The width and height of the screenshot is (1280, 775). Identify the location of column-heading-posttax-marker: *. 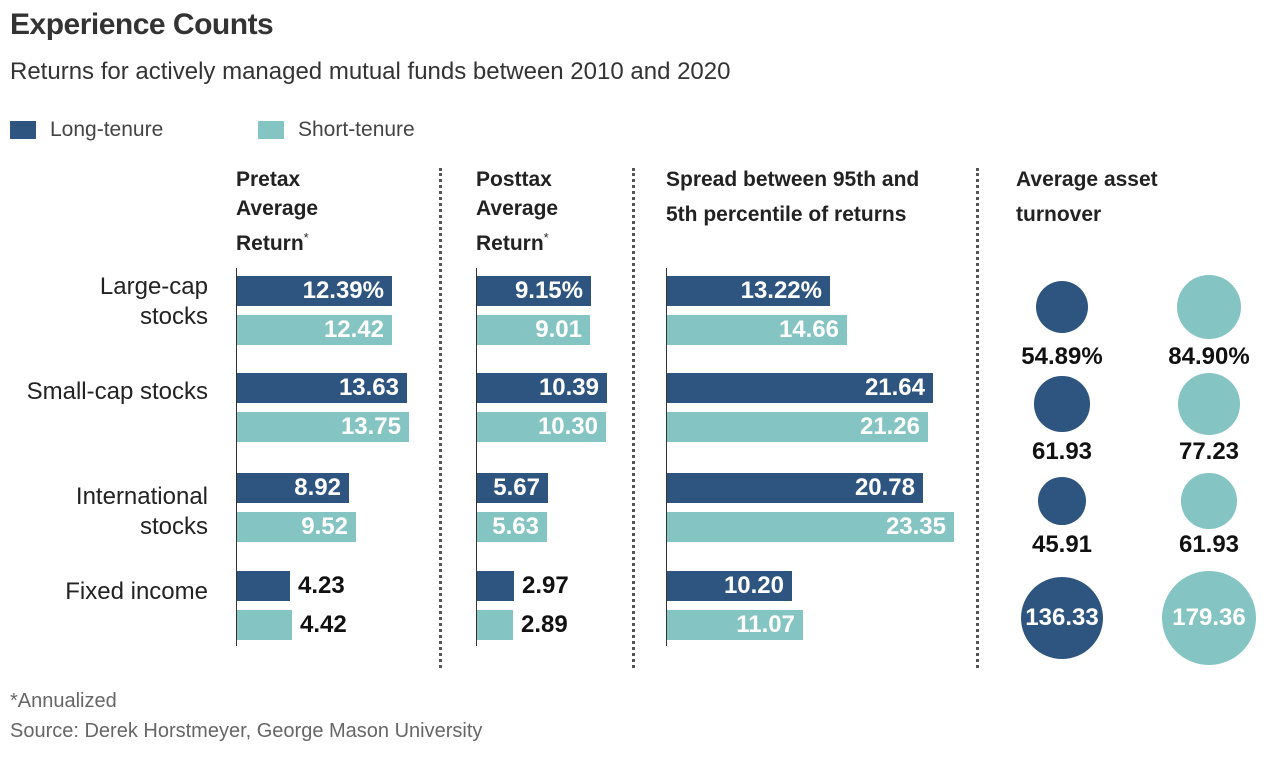
(546, 237).